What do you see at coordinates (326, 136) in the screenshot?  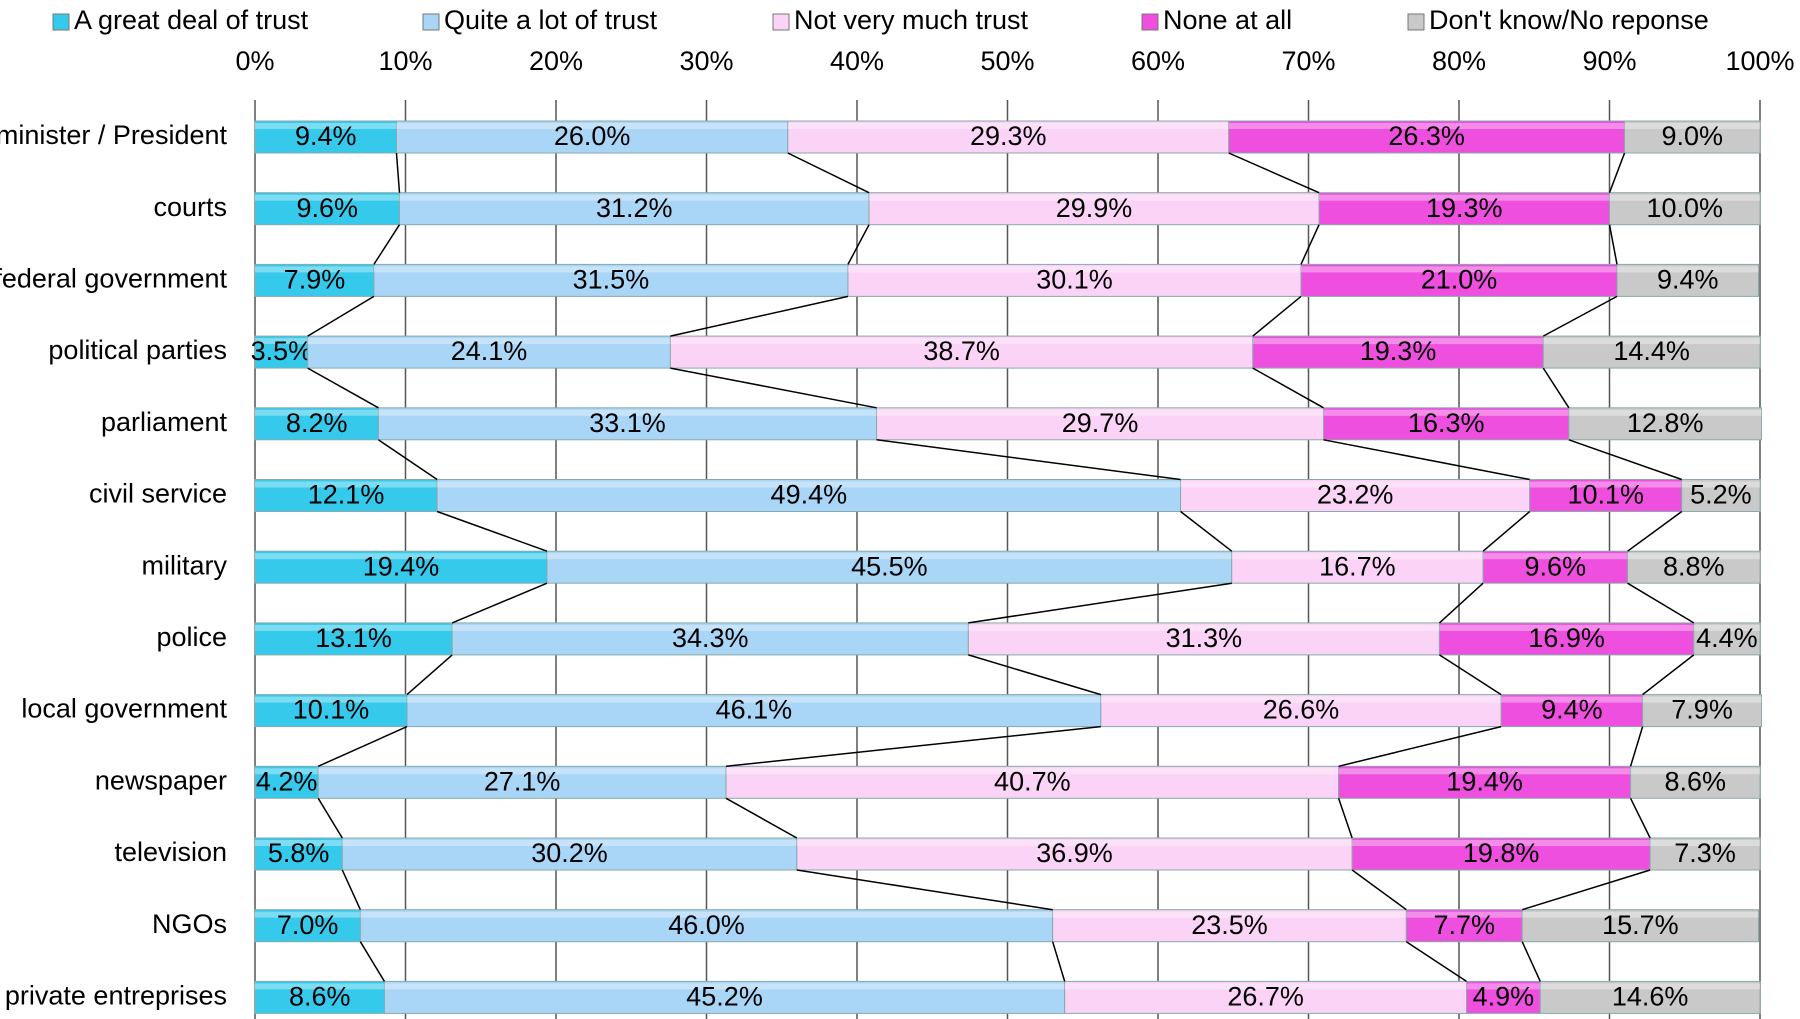 I see `data-label: 9.4%` at bounding box center [326, 136].